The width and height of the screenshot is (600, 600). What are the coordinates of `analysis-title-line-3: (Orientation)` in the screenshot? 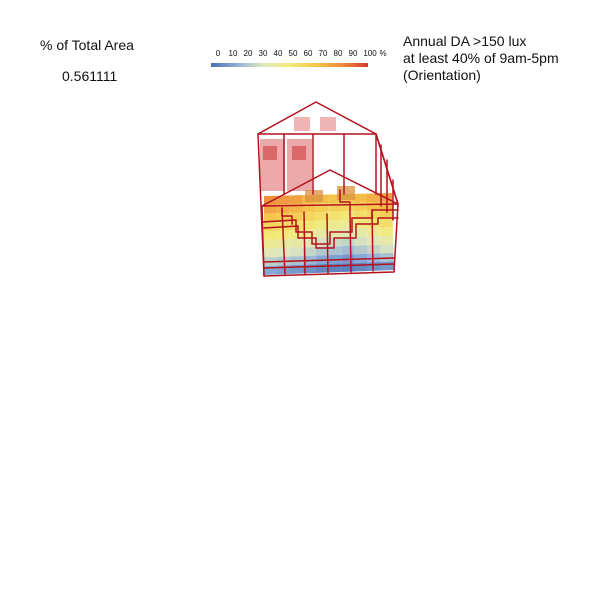 It's located at (442, 75).